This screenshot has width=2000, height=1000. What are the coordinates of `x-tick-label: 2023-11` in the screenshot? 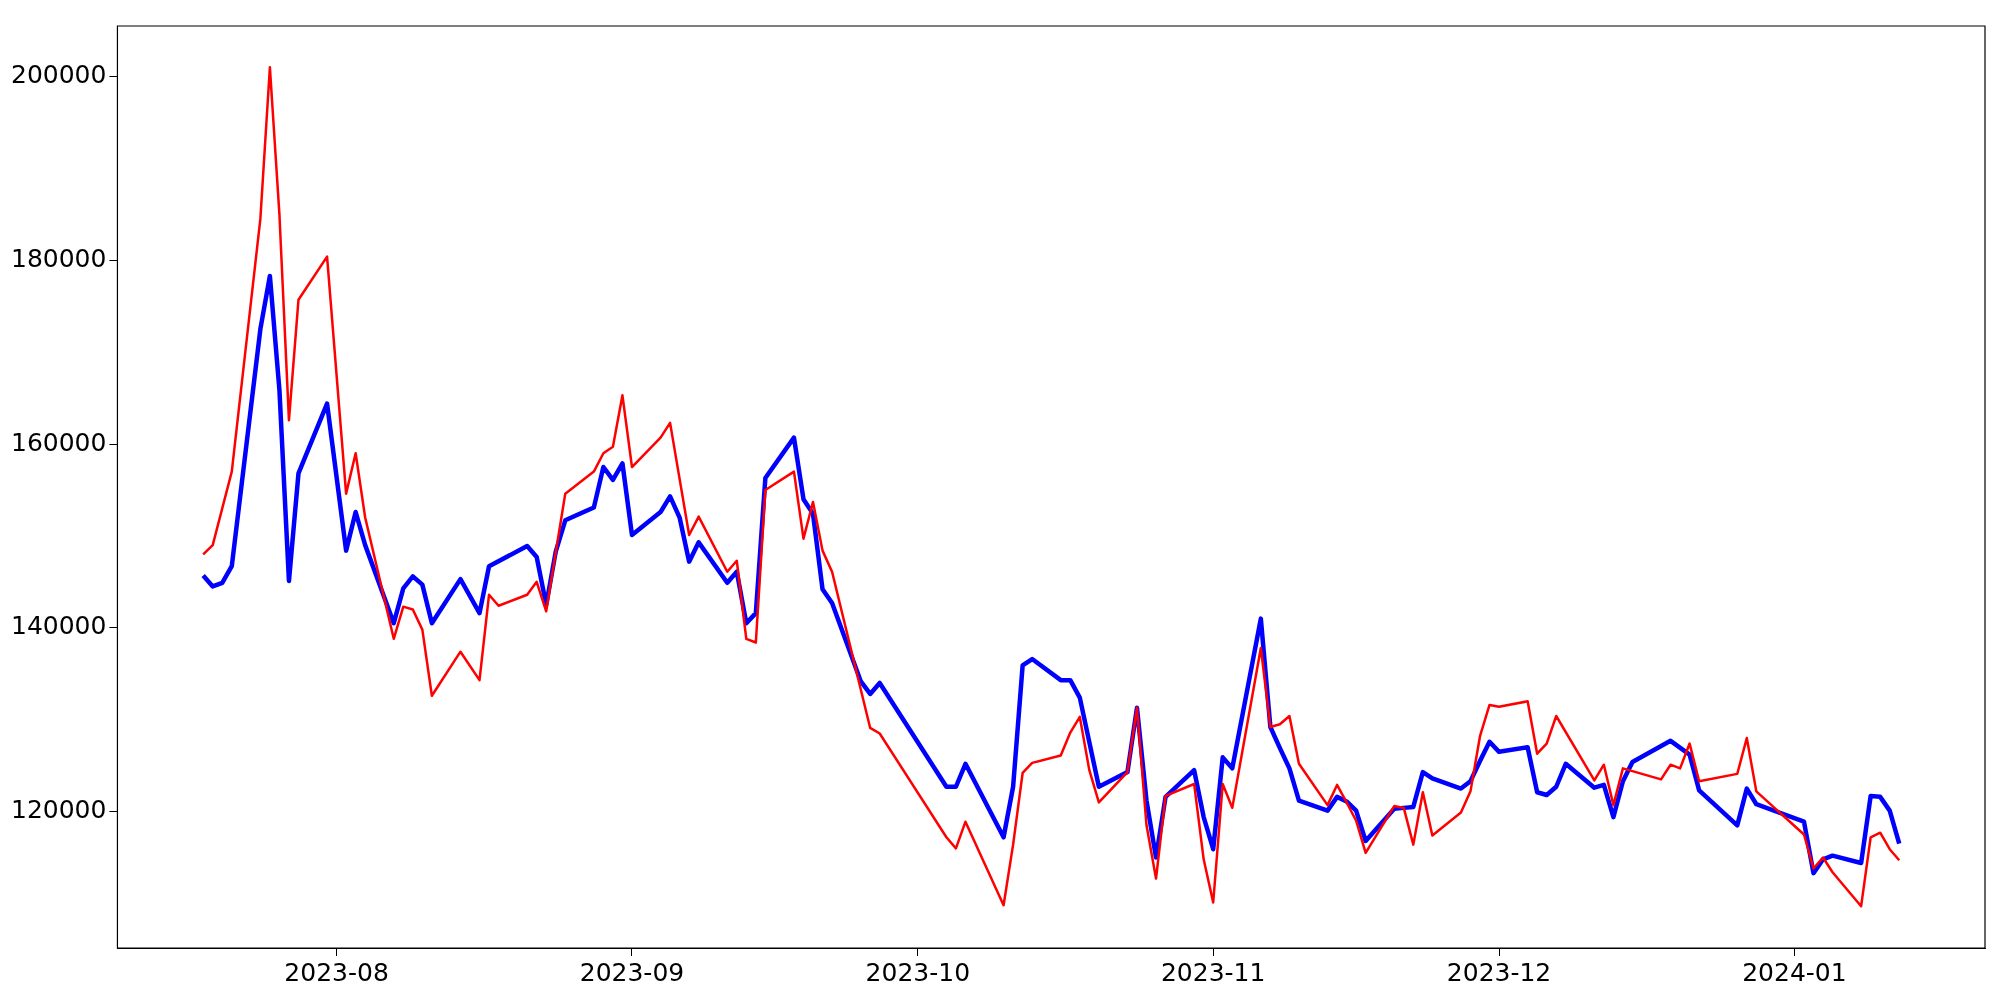 It's located at (1213, 972).